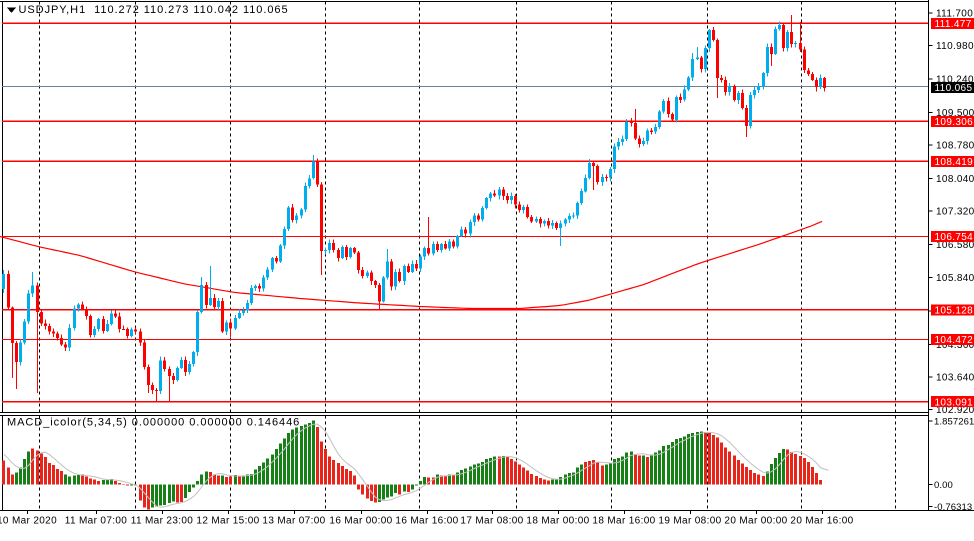 The image size is (974, 541). I want to click on svg-text: 111.477, so click(953, 24).